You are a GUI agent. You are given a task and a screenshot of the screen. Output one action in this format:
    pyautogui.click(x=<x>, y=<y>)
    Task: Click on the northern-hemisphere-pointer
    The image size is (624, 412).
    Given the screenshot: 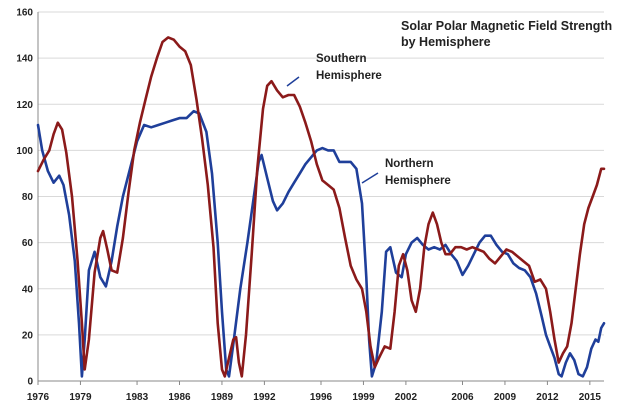 What is the action you would take?
    pyautogui.click(x=370, y=178)
    